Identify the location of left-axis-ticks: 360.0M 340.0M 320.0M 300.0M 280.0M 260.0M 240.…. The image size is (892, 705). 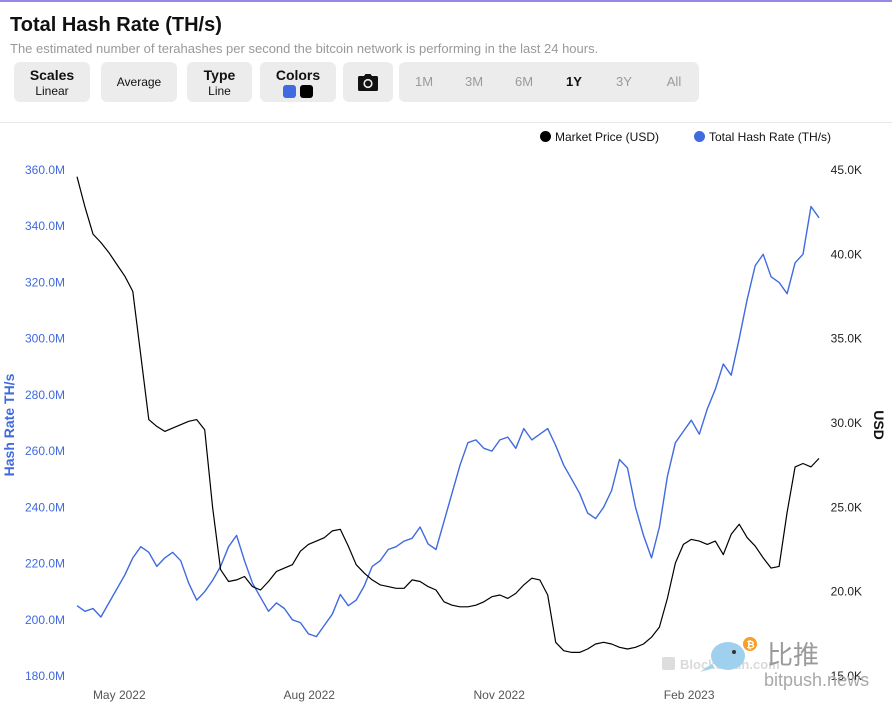
(45, 423).